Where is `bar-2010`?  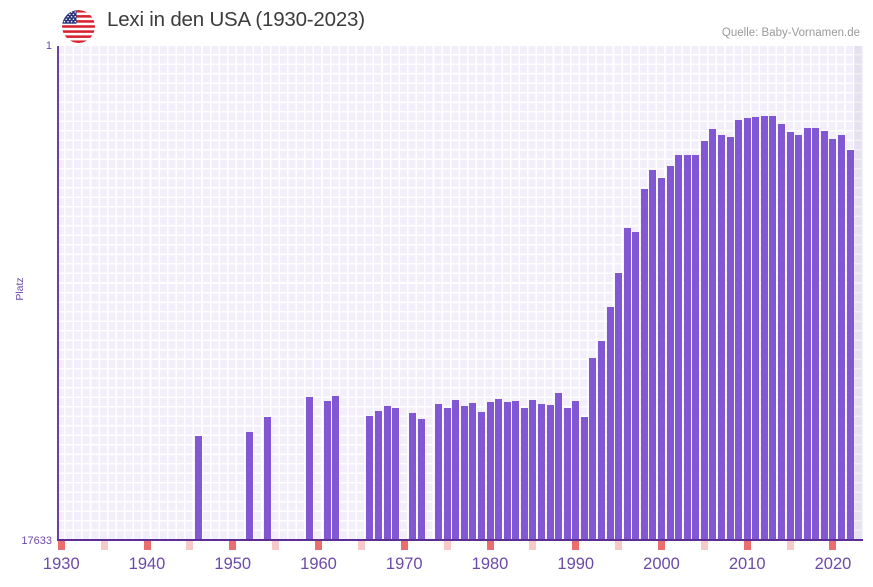 bar-2010 is located at coordinates (747, 329).